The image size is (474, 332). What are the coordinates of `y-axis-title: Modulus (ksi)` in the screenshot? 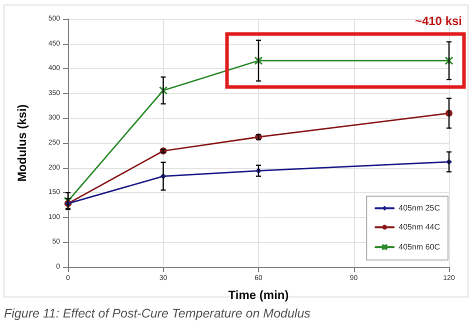 It's located at (22, 143).